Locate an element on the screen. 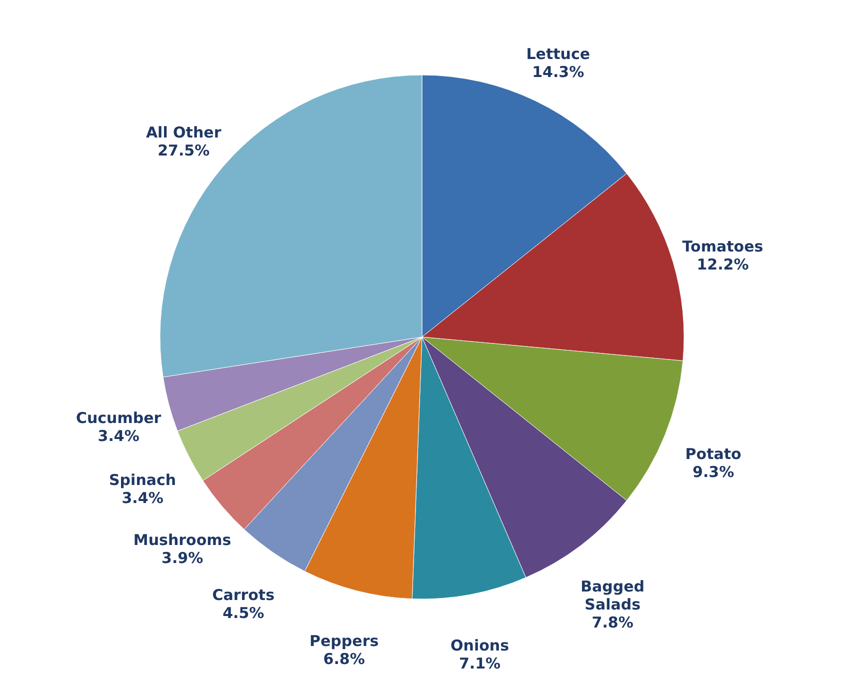  data-label: 9.3% is located at coordinates (713, 472).